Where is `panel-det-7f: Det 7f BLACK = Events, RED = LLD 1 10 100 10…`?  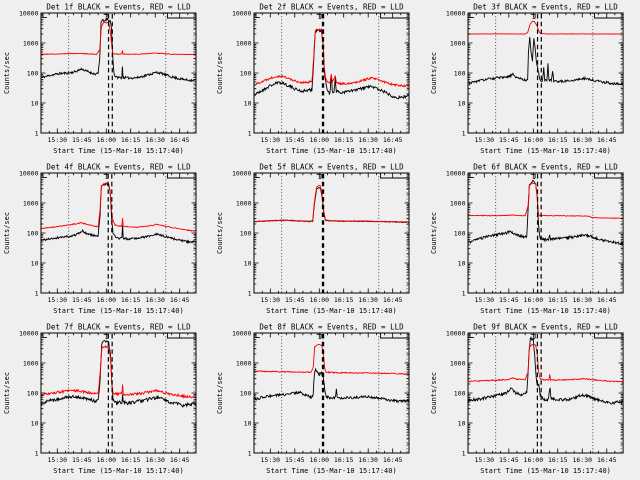
panel-det-7f: Det 7f BLACK = Events, RED = LLD 1 10 100 10… is located at coordinates (106, 400).